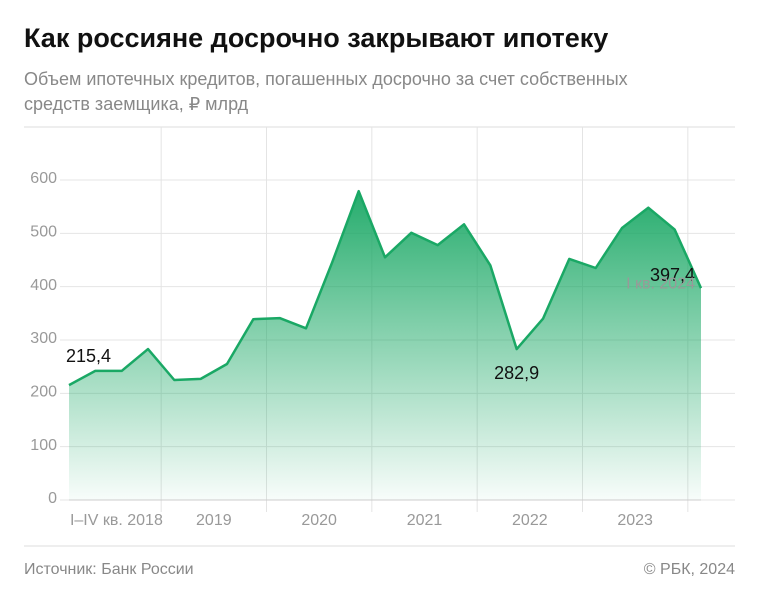 The height and width of the screenshot is (605, 759). Describe the element at coordinates (214, 520) in the screenshot. I see `x-tick-label: 2019` at that location.